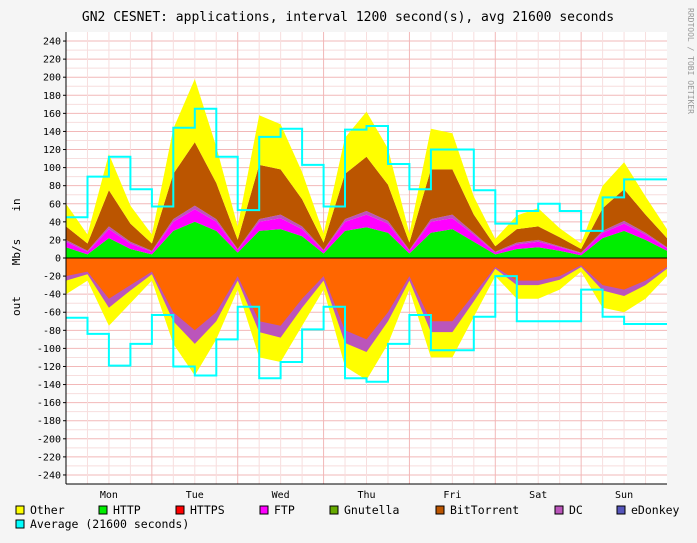 Image resolution: width=697 pixels, height=543 pixels. What do you see at coordinates (452, 495) in the screenshot?
I see `x-tick-label: Fri` at bounding box center [452, 495].